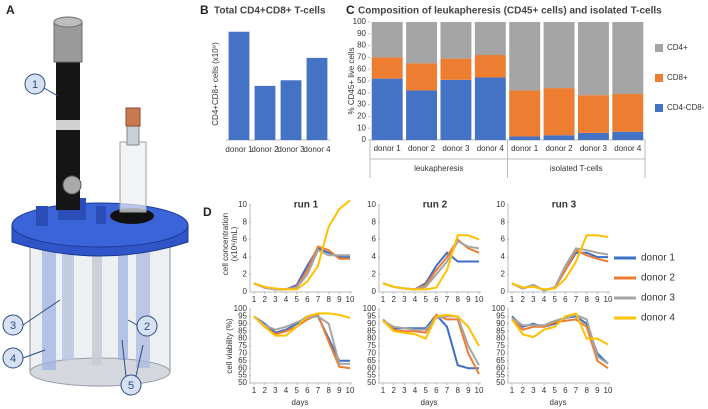  I want to click on y-tick-label: 60, so click(371, 367).